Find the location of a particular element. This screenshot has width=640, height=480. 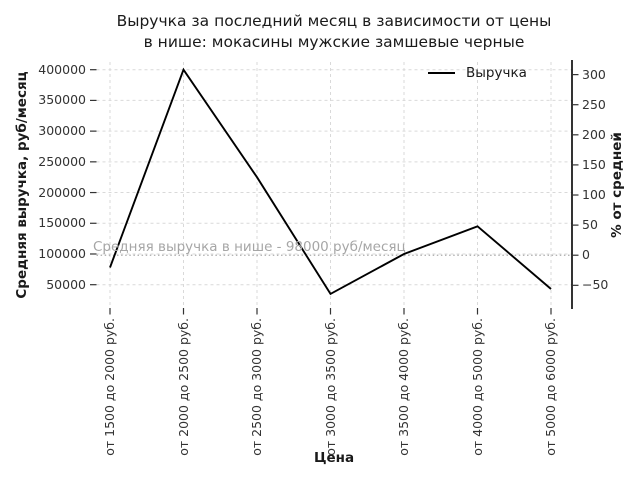

y-right-tick-label: 100 is located at coordinates (594, 194).